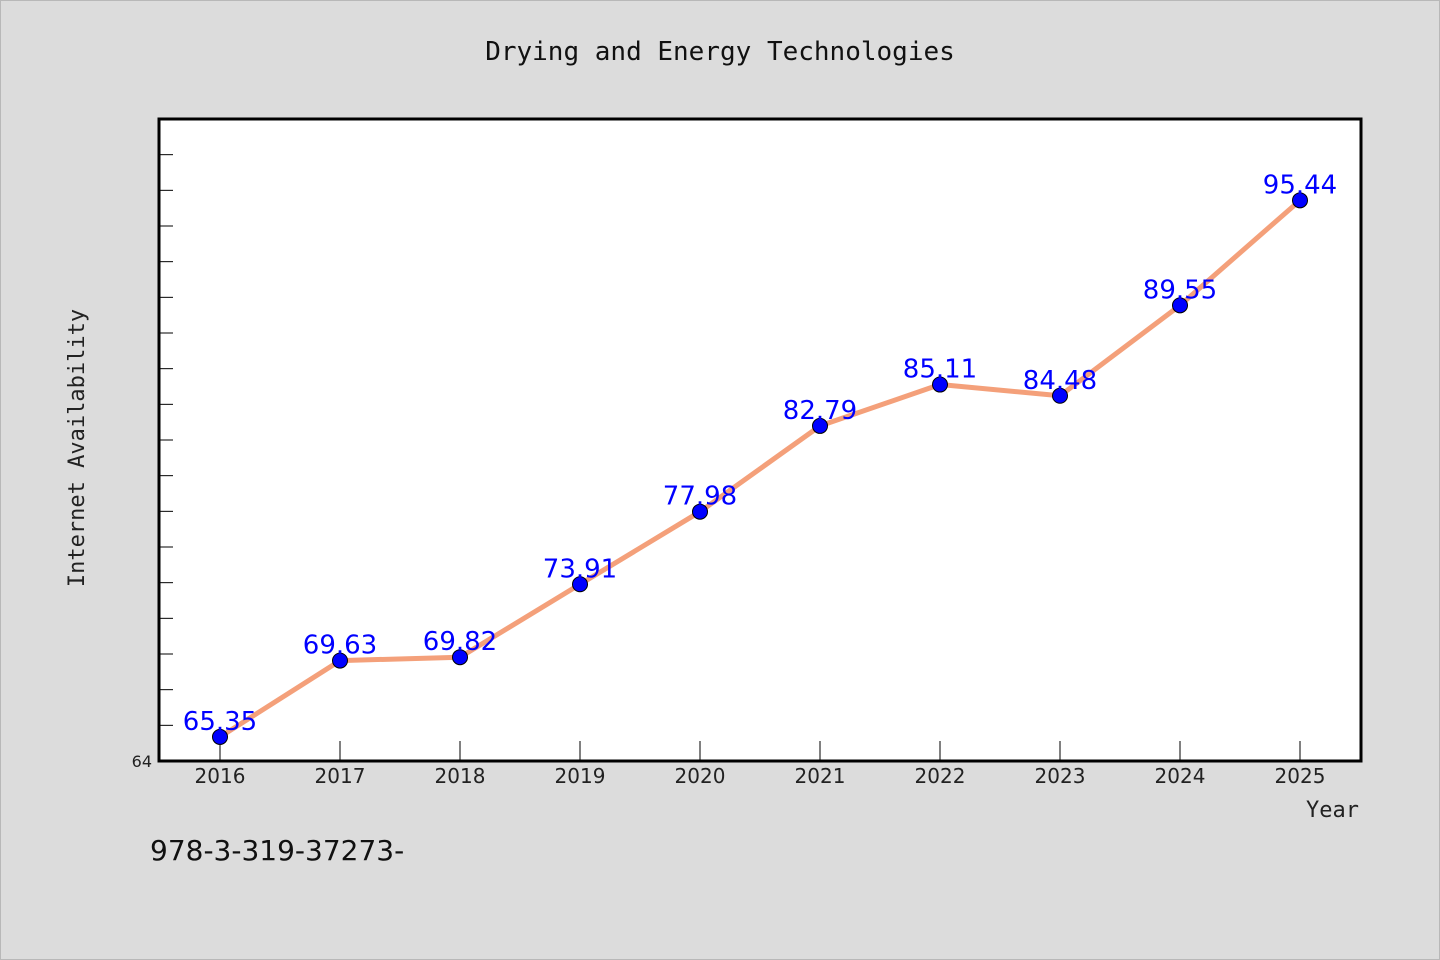 The width and height of the screenshot is (1440, 960). Describe the element at coordinates (340, 776) in the screenshot. I see `x-tick-label-2017: 2017` at that location.